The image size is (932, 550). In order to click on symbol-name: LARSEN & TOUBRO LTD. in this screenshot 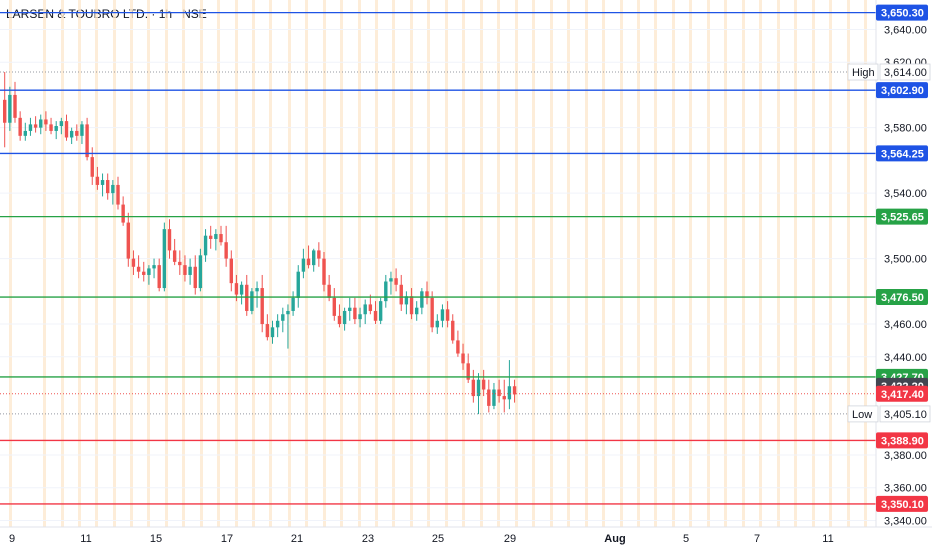, I will do `click(77, 14)`.